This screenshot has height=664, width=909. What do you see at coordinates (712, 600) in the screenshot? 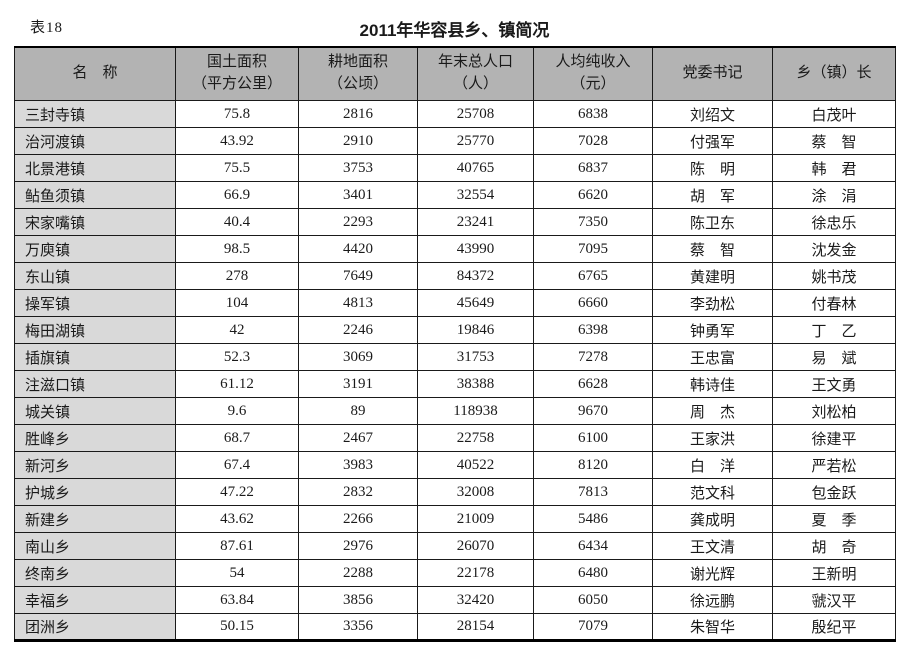
I see `party-secretary-cell: 徐远鹏` at bounding box center [712, 600].